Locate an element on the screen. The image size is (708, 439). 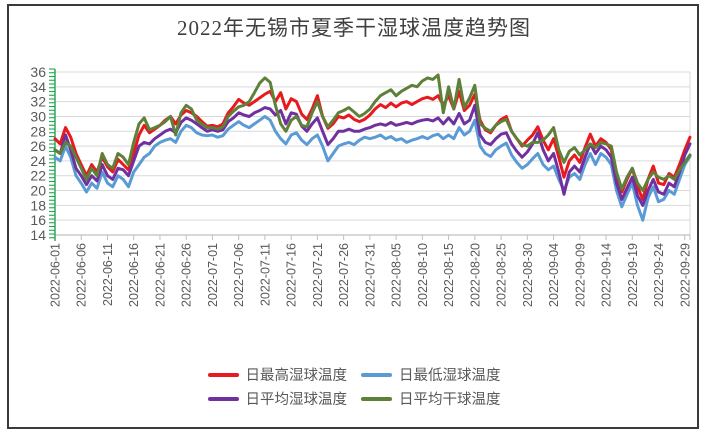
x-axis-tick-label: 2022-09-04 is located at coordinates (554, 275).